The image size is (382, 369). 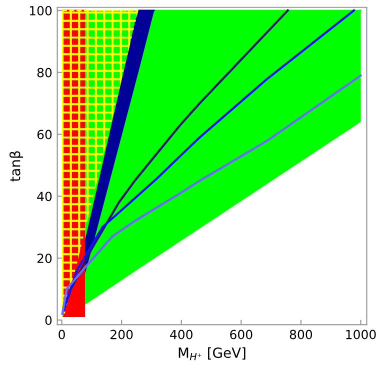 I want to click on x-tick-label: 200, so click(x=121, y=335).